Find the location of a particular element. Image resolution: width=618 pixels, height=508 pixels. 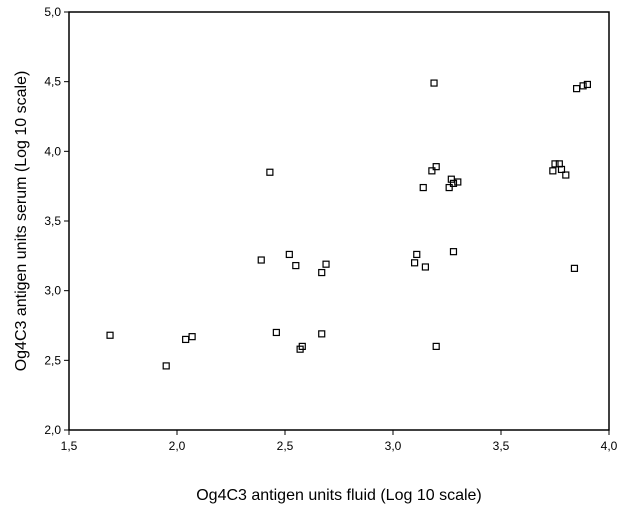

y-tick-label: 3,5 is located at coordinates (52, 221).